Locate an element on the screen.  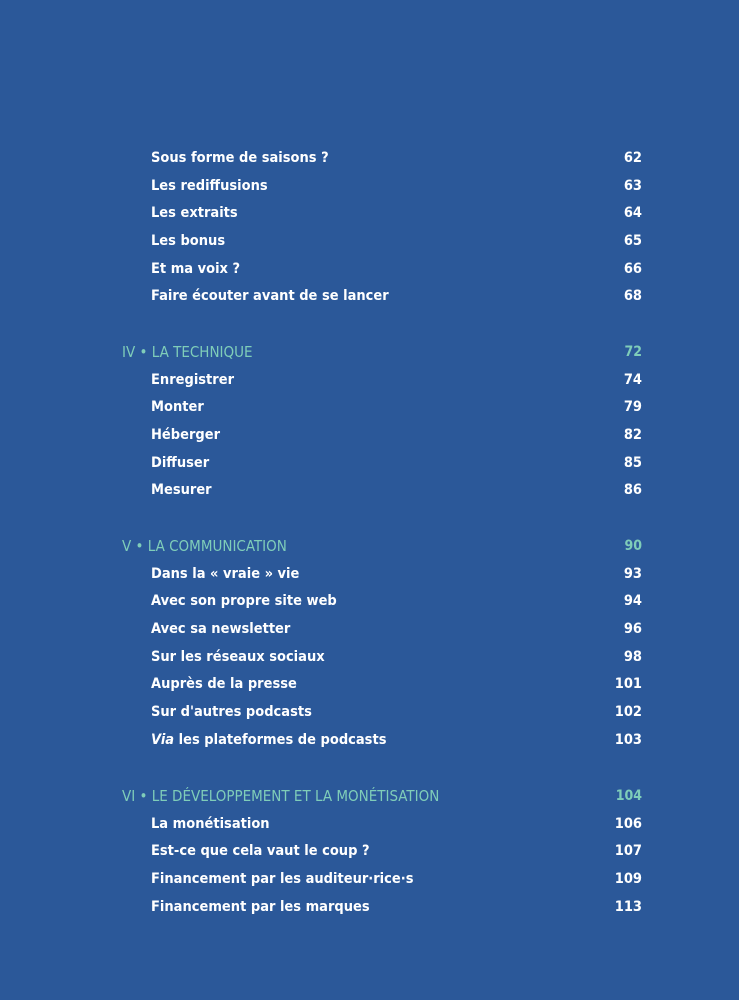
entry-page-number: 107 is located at coordinates (628, 851).